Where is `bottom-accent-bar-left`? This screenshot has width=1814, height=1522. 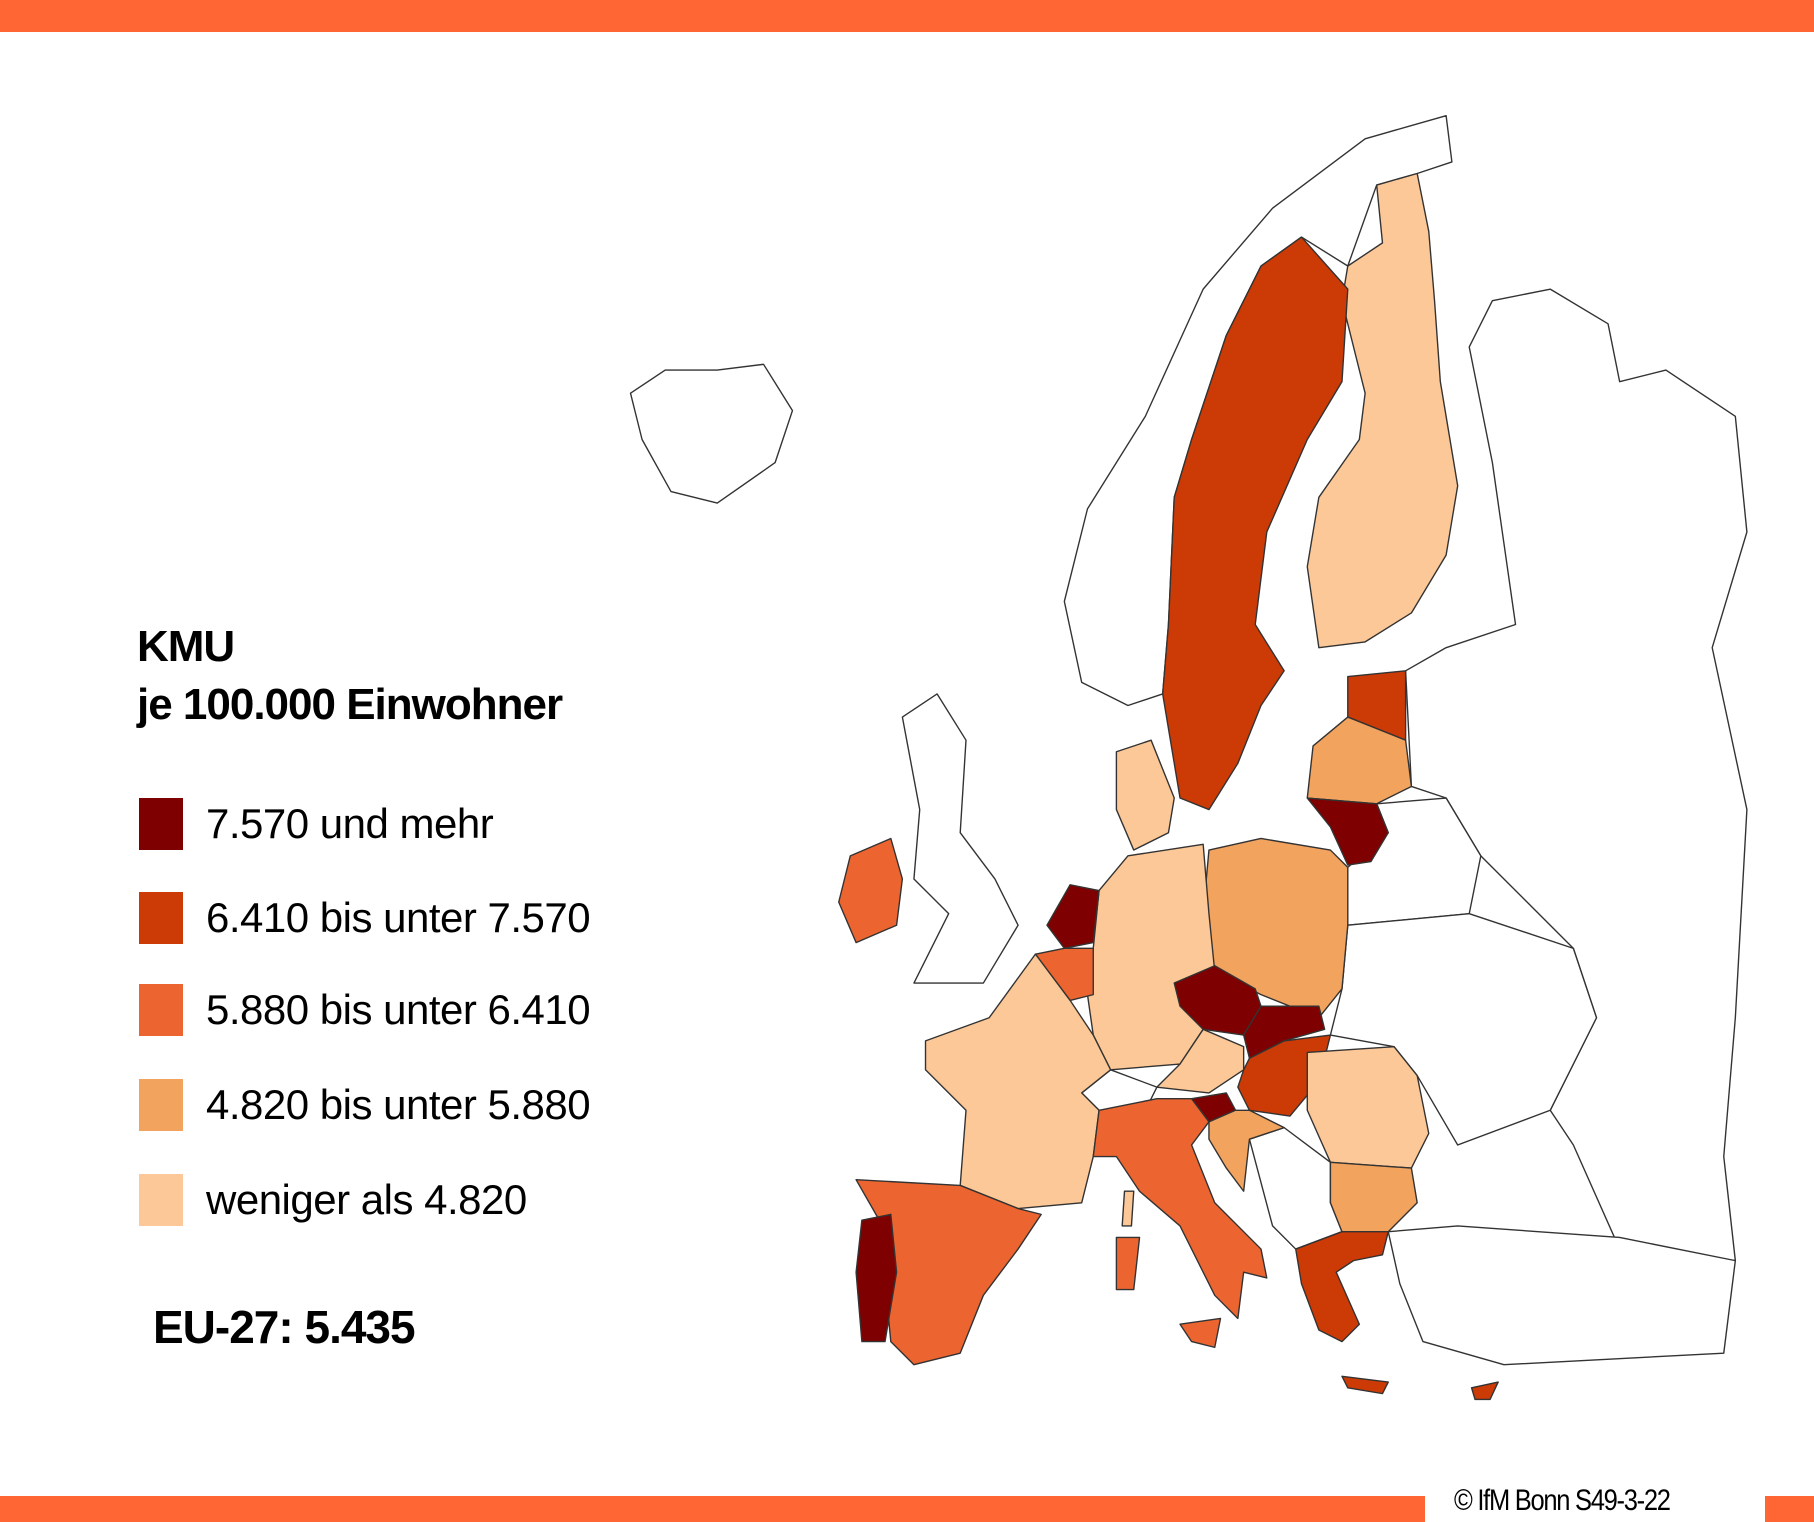 bottom-accent-bar-left is located at coordinates (712, 1509).